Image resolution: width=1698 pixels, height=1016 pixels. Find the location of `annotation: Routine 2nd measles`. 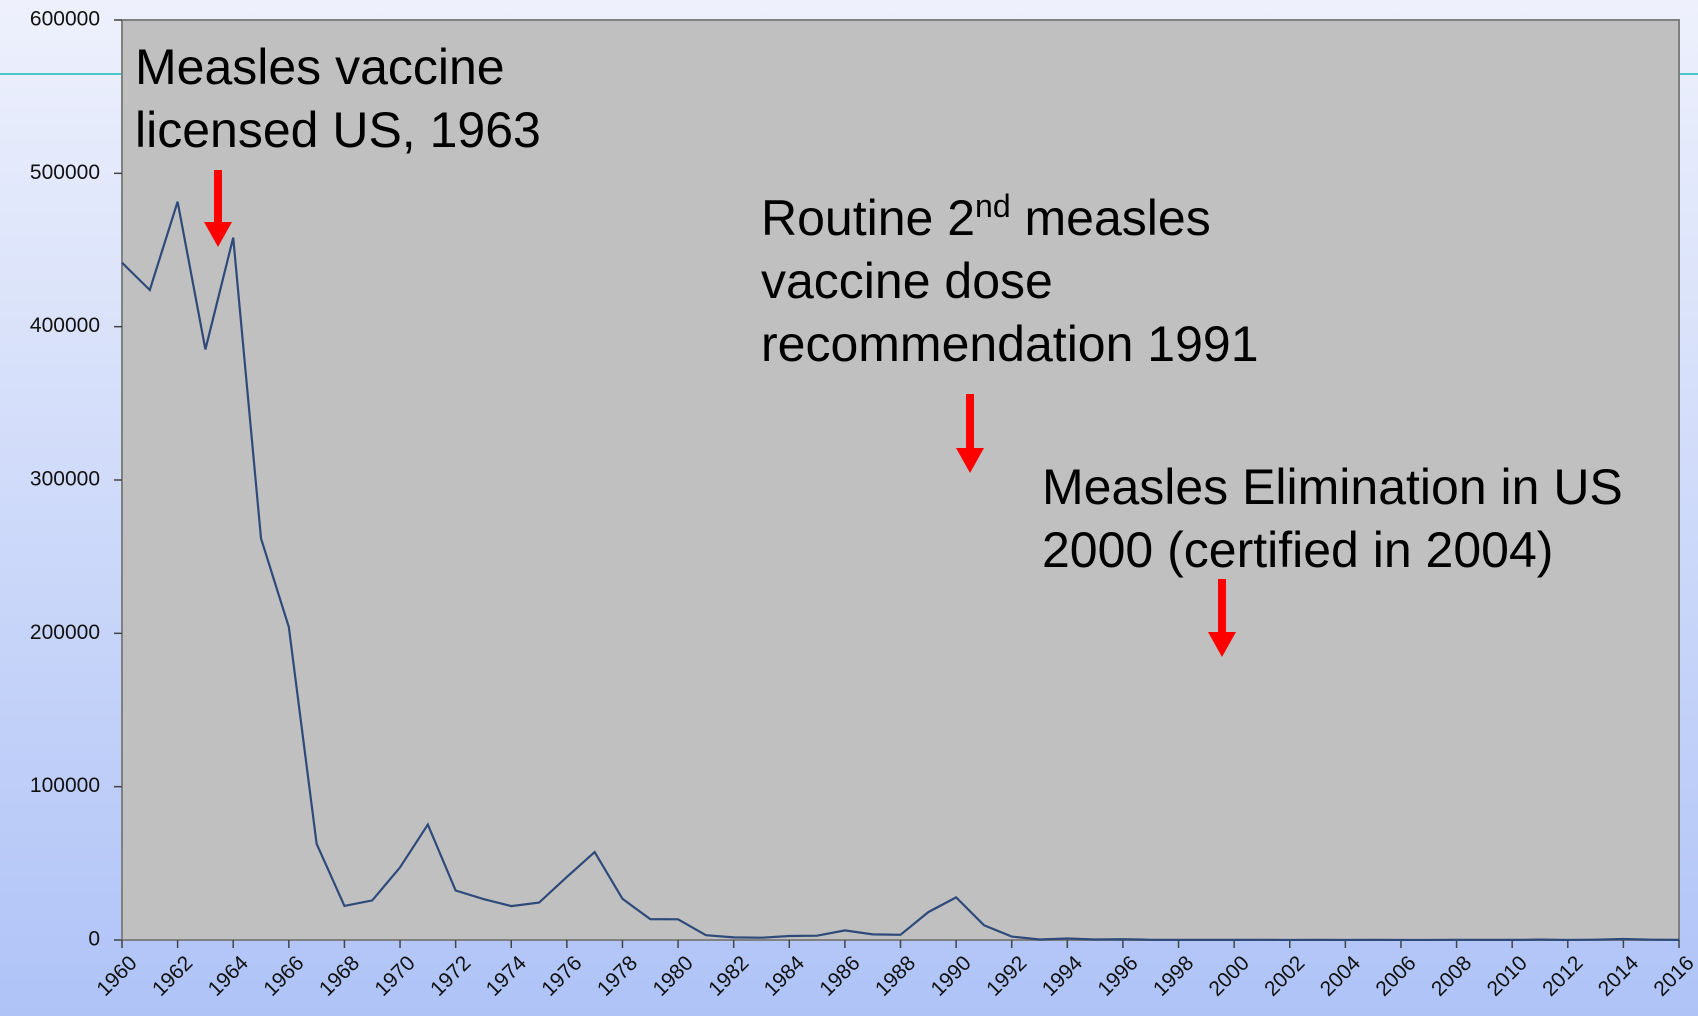

annotation: Routine 2nd measles is located at coordinates (986, 217).